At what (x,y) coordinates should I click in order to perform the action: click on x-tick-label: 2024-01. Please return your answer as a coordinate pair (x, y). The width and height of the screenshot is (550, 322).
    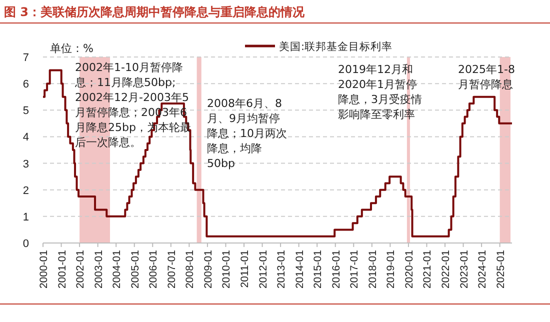
    Looking at the image, I should click on (482, 269).